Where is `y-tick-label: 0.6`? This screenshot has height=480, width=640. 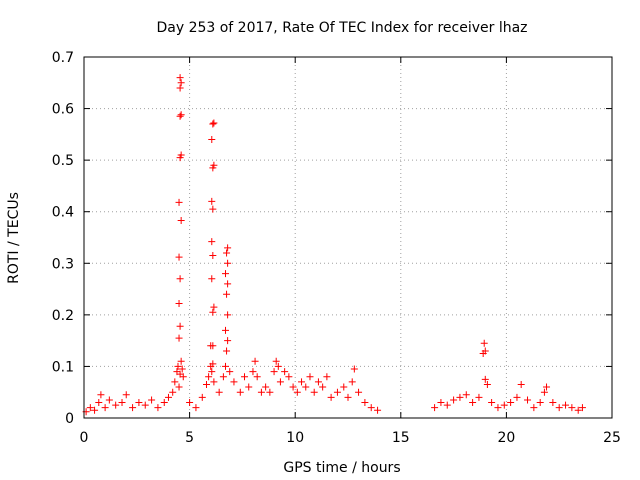 y-tick-label: 0.6 is located at coordinates (63, 110).